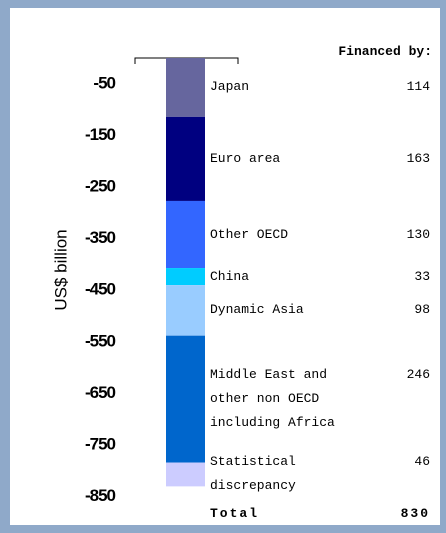 The width and height of the screenshot is (446, 533). Describe the element at coordinates (100, 237) in the screenshot. I see `y-tick-label: -350` at that location.